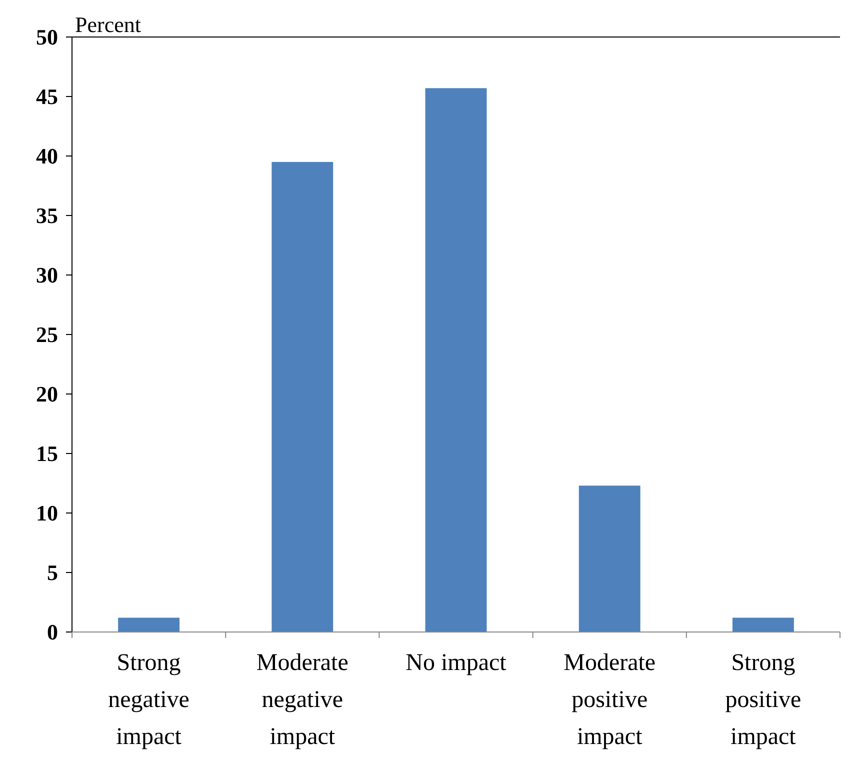  What do you see at coordinates (47, 156) in the screenshot?
I see `y-tick-label: 40` at bounding box center [47, 156].